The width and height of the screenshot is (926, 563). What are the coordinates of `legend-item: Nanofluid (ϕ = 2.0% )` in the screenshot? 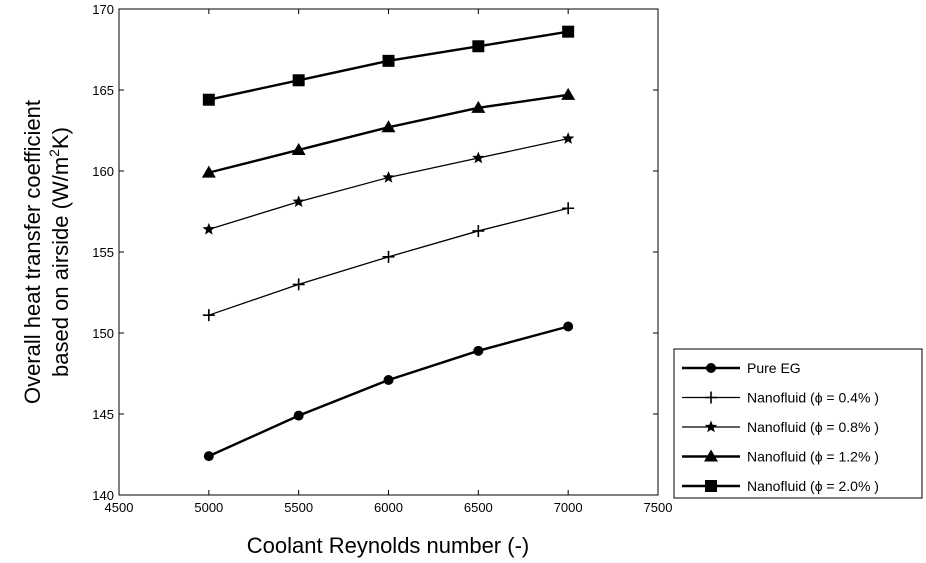 It's located at (780, 486).